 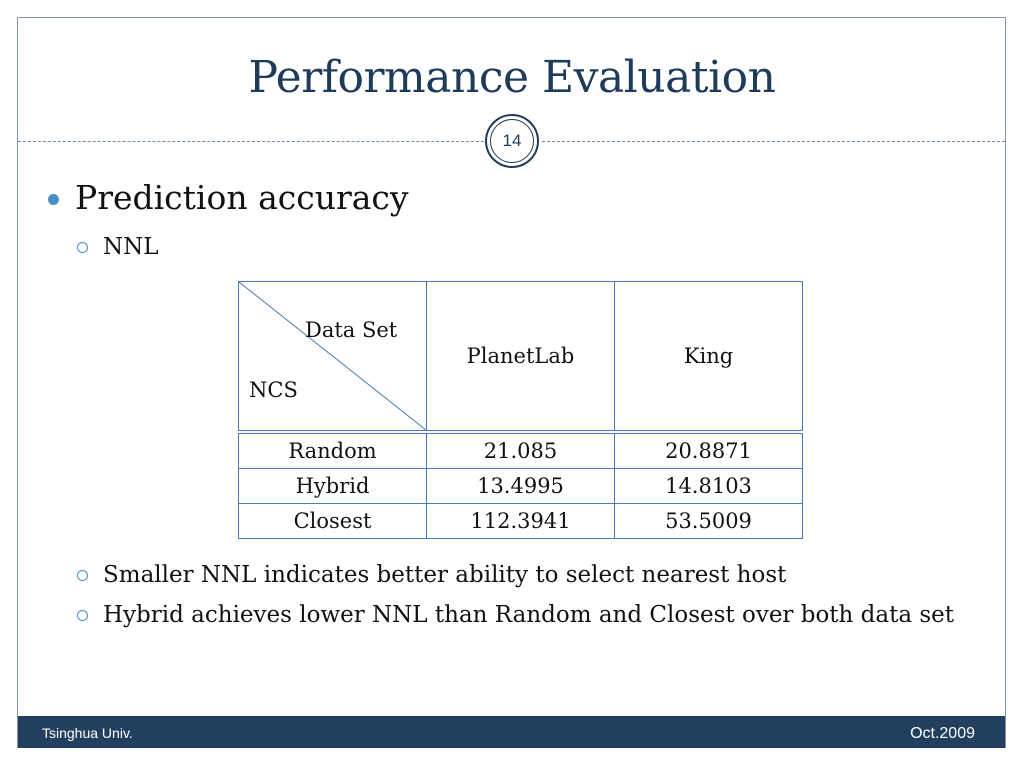 I want to click on table-cell: 20.8871, so click(x=708, y=450).